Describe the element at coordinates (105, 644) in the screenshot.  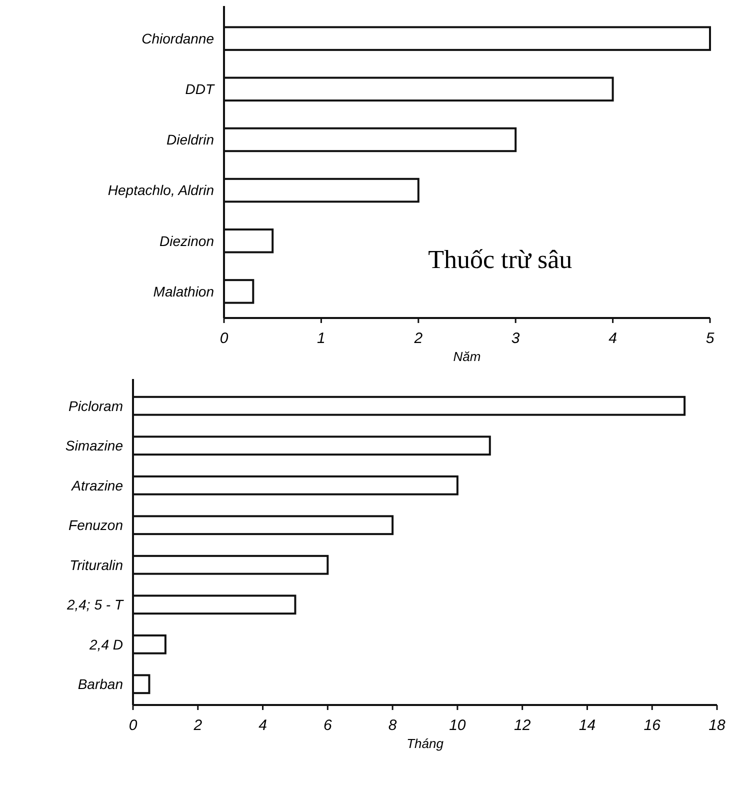
I see `y-tick-label: 2,4 D` at that location.